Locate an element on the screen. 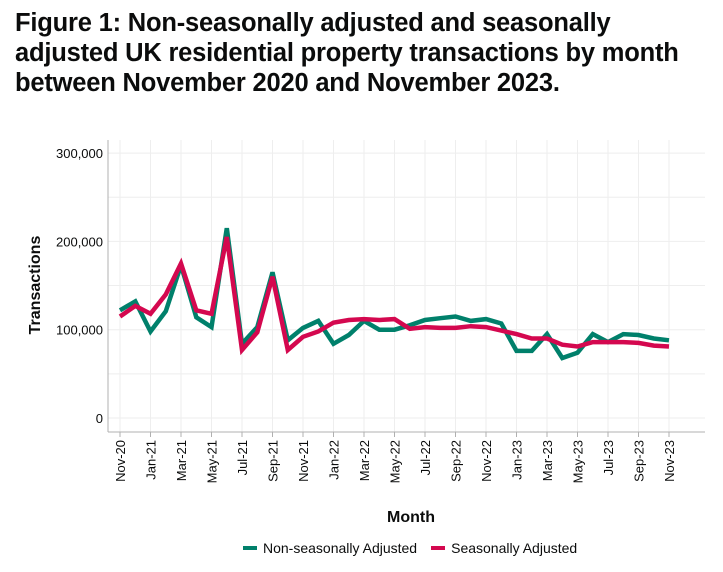 This screenshot has height=572, width=723. x-axis-label: Month is located at coordinates (411, 517).